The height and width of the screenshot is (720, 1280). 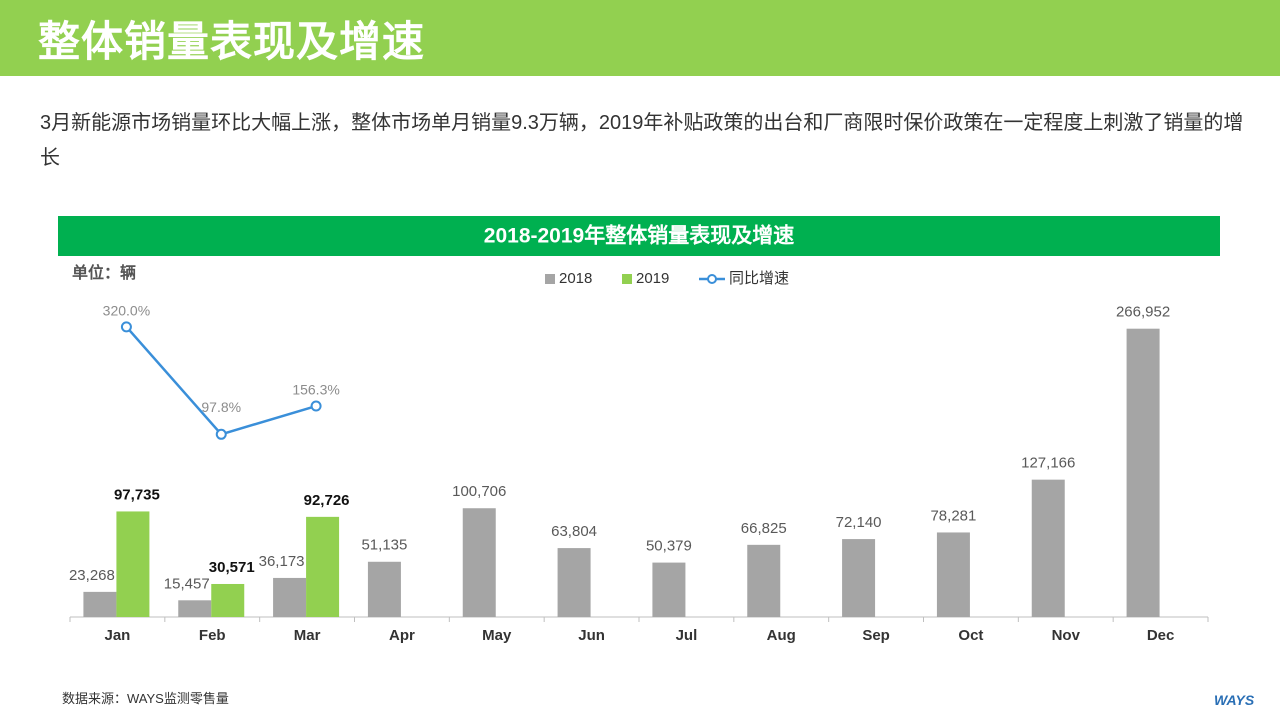 What do you see at coordinates (970, 635) in the screenshot?
I see `x-tick-label: Oct` at bounding box center [970, 635].